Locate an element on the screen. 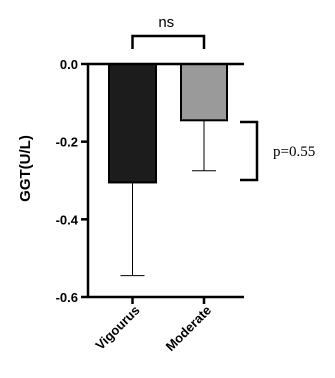 The height and width of the screenshot is (378, 335). y-tick-label: -0.4 is located at coordinates (67, 219).